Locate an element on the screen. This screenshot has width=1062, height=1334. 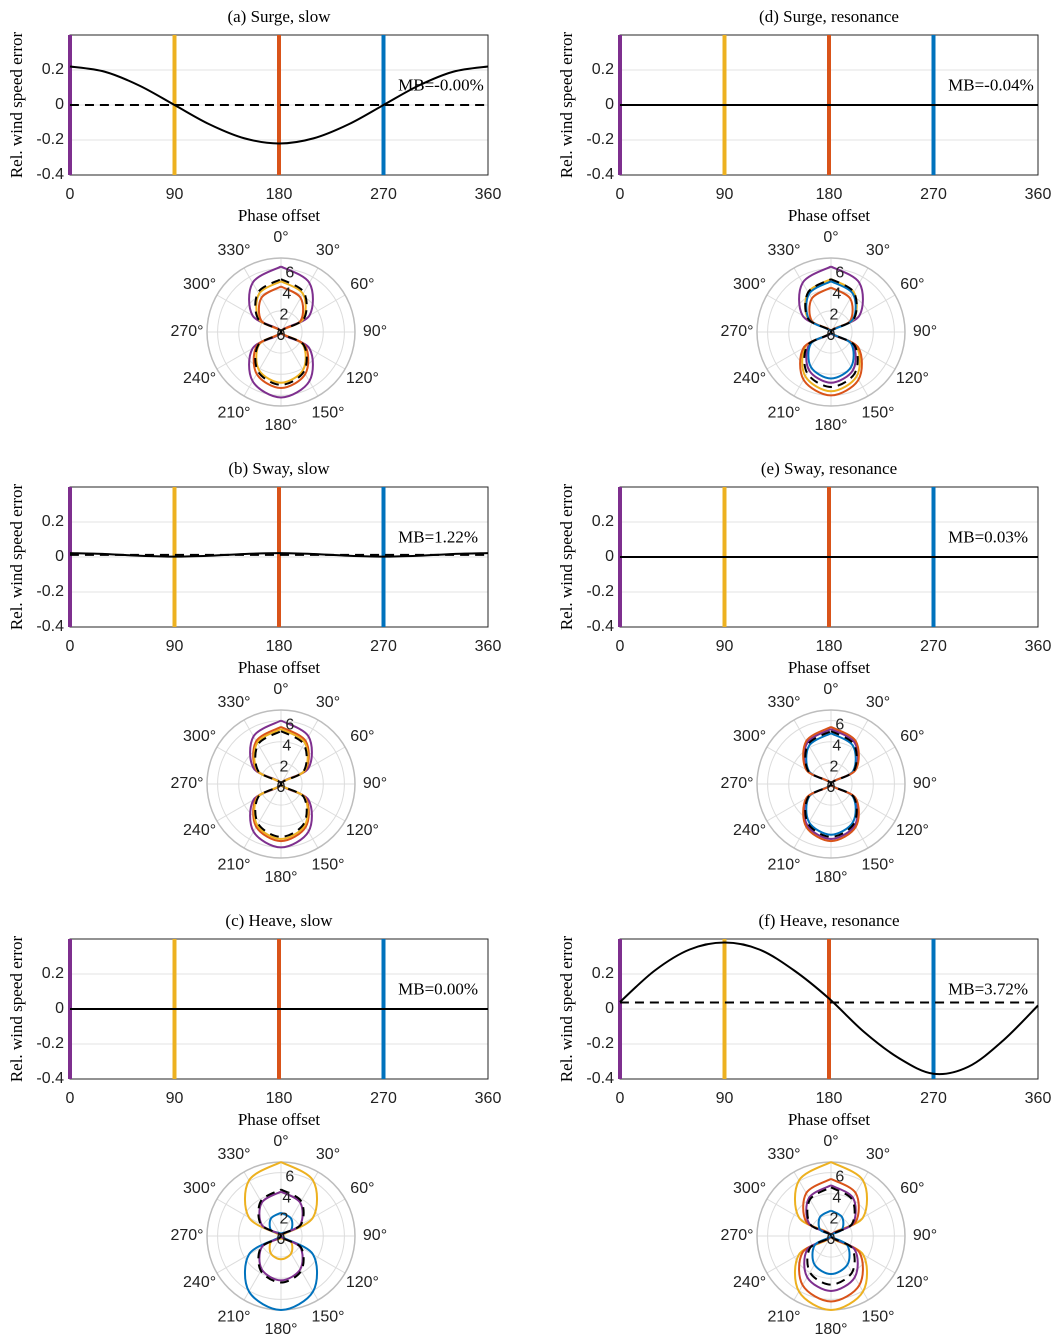
panel-title: (f) Heave, resonance is located at coordinates (828, 920).